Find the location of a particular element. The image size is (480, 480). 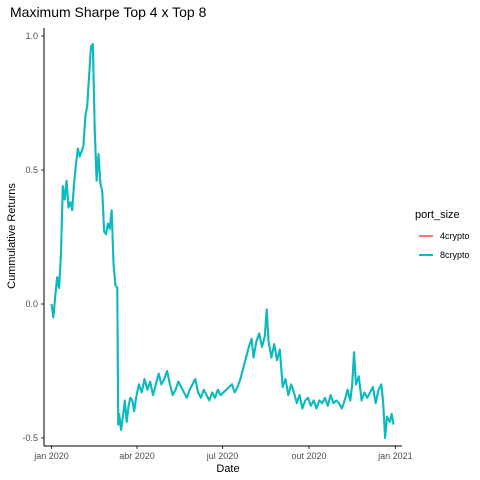

y-tick-label: 0.0 is located at coordinates (31, 304).